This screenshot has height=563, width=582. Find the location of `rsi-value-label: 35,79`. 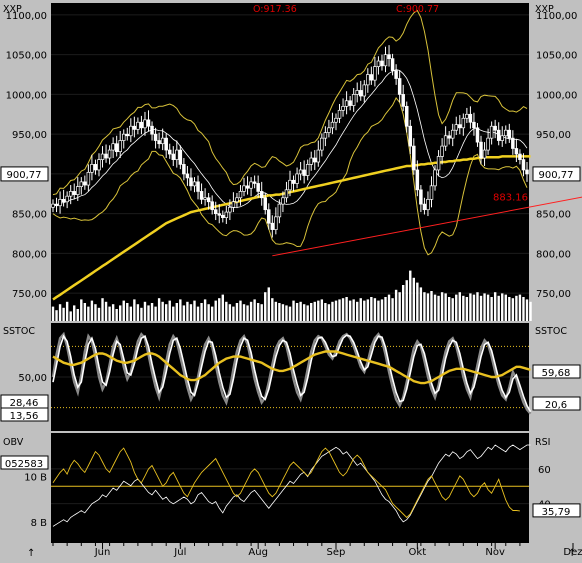

rsi-value-label: 35,79 is located at coordinates (556, 512).